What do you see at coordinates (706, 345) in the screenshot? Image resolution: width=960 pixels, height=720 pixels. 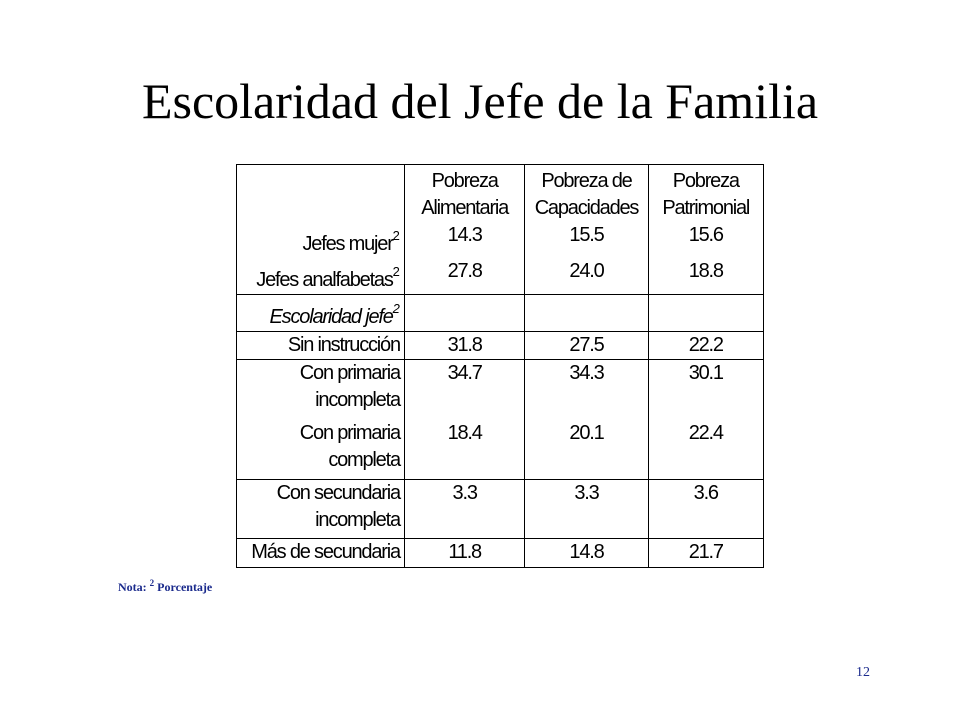 I see `cell-value: 22.2` at bounding box center [706, 345].